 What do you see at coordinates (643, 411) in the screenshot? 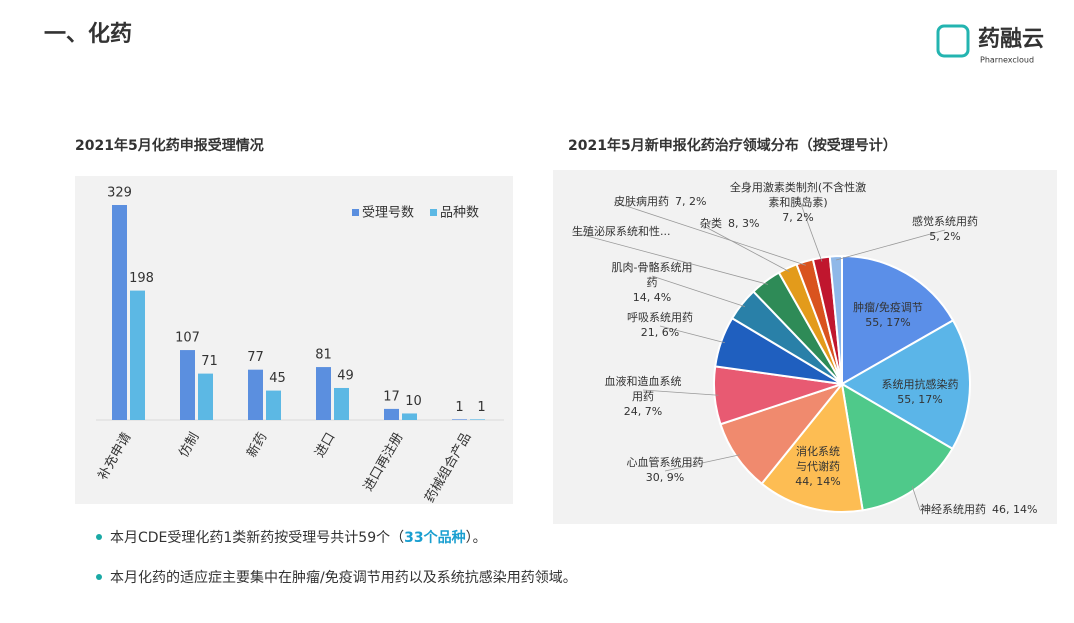
I see `slice-value-label: 24, 7%` at bounding box center [643, 411].